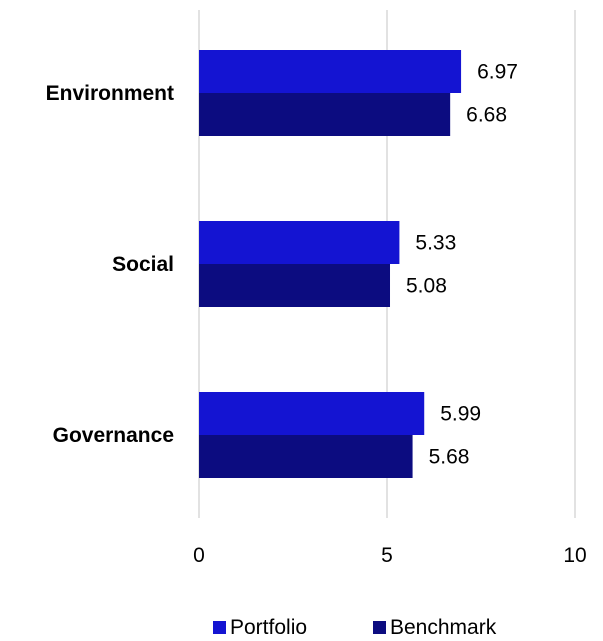 This screenshot has width=603, height=641. I want to click on category-labels: Environment Social Governance, so click(110, 264).